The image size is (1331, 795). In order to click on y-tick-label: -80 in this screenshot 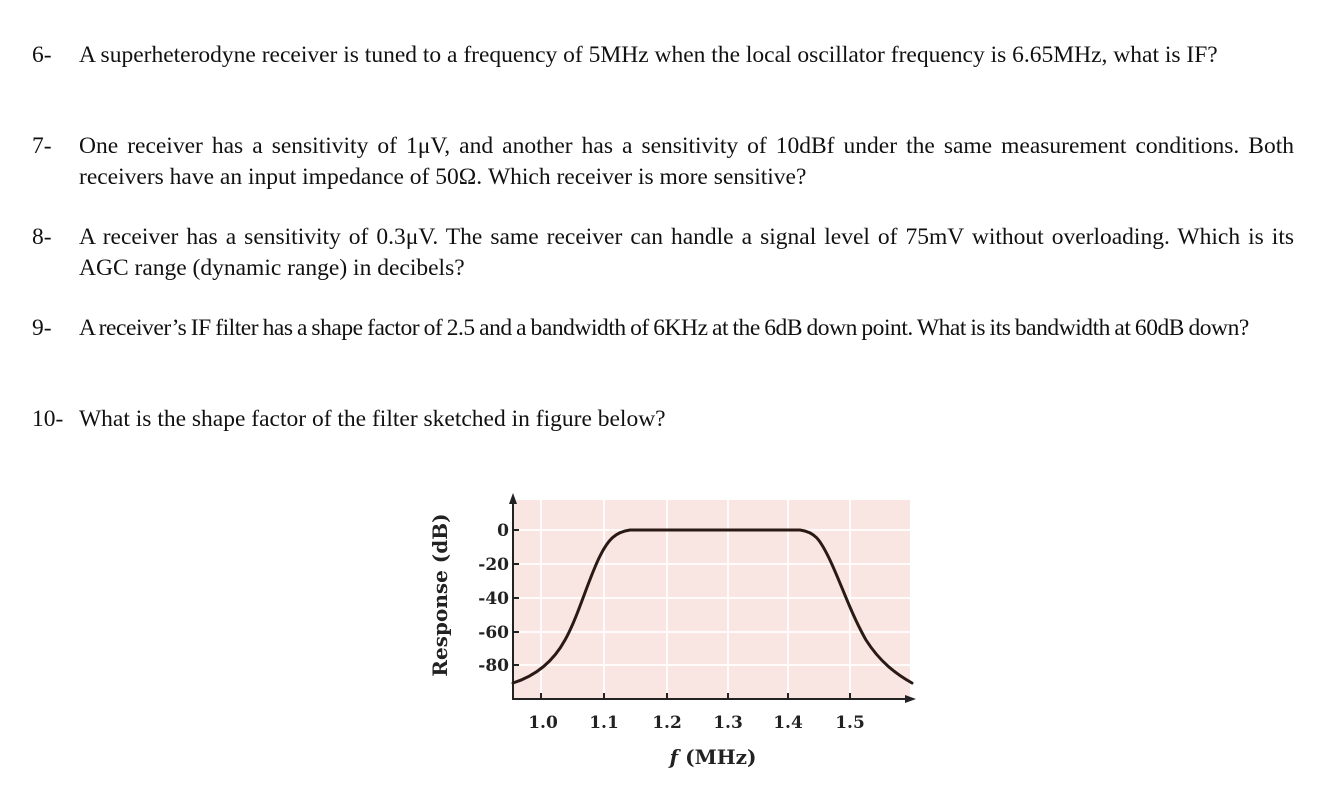, I will do `click(493, 666)`.